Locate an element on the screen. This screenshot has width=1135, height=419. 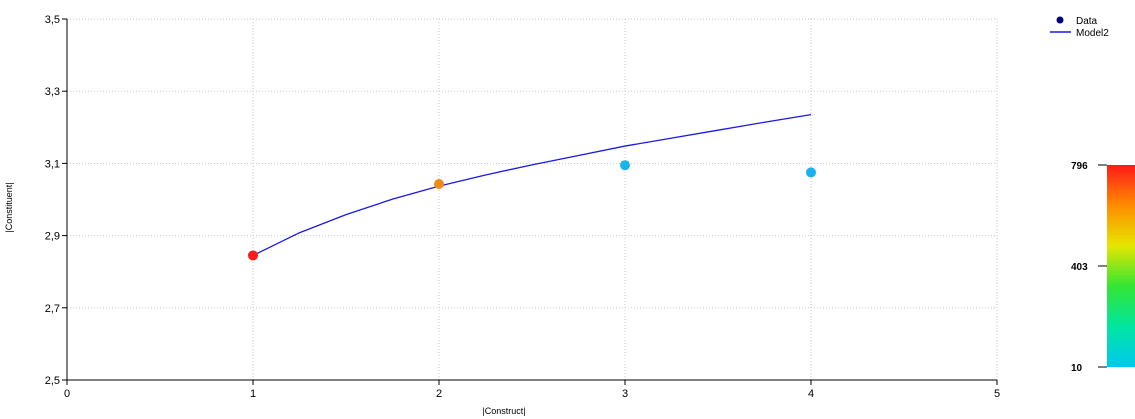
colorbar-gradient is located at coordinates (1121, 266).